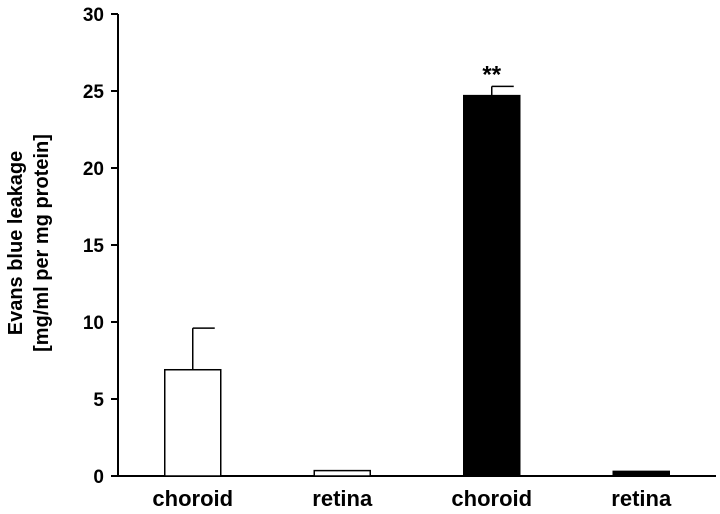 The height and width of the screenshot is (514, 720). I want to click on significance-annotation-0: **, so click(491, 74).